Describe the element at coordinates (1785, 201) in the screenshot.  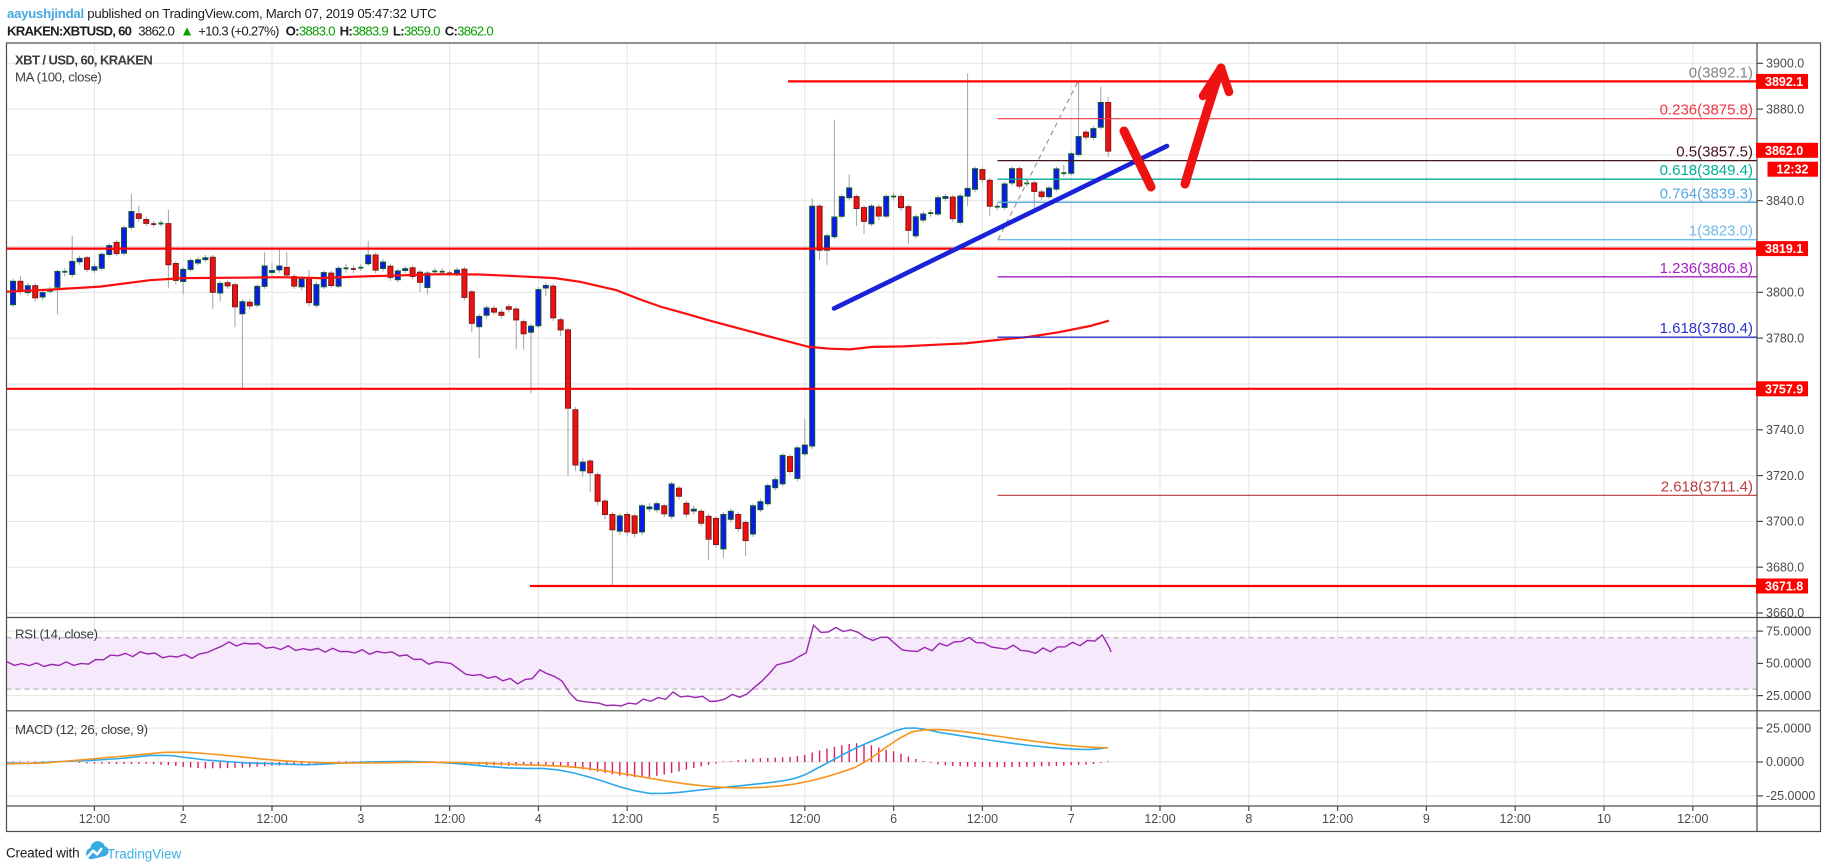
I see `svg-text: 3840.0` at that location.